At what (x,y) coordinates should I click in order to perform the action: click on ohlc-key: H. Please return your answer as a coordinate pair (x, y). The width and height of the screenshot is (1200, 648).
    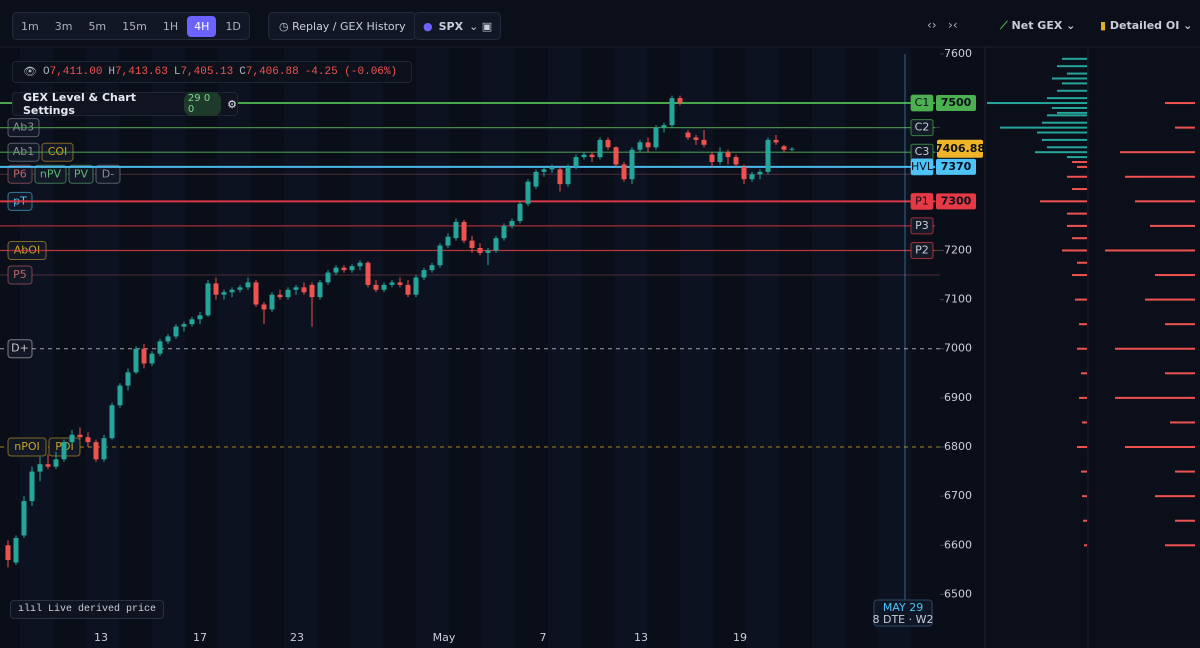
    Looking at the image, I should click on (112, 72).